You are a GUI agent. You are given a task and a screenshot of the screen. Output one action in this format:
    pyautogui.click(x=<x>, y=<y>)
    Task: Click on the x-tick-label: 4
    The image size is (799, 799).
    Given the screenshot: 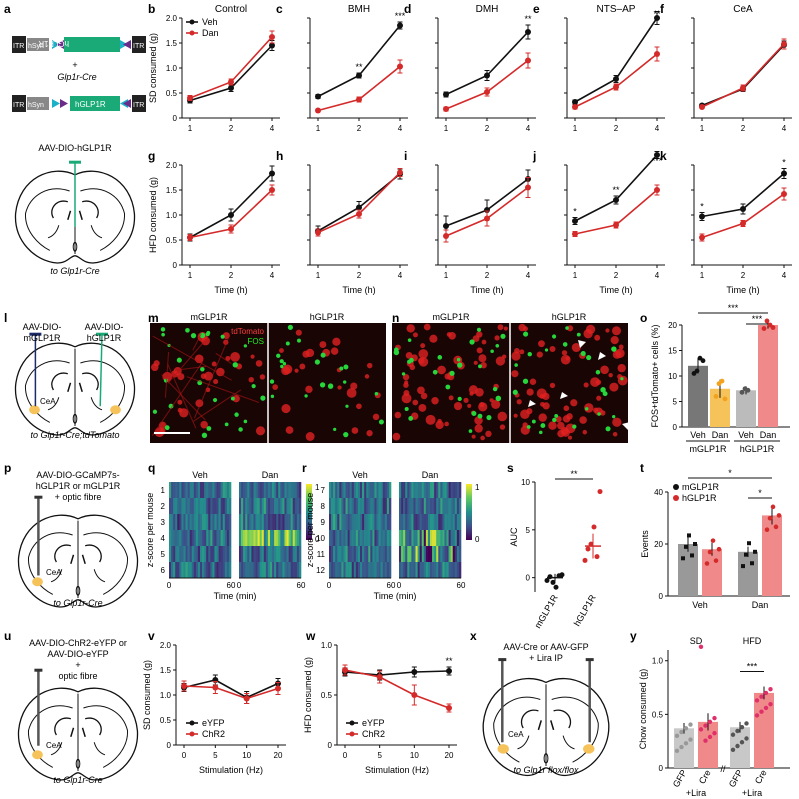 What is the action you would take?
    pyautogui.click(x=272, y=128)
    